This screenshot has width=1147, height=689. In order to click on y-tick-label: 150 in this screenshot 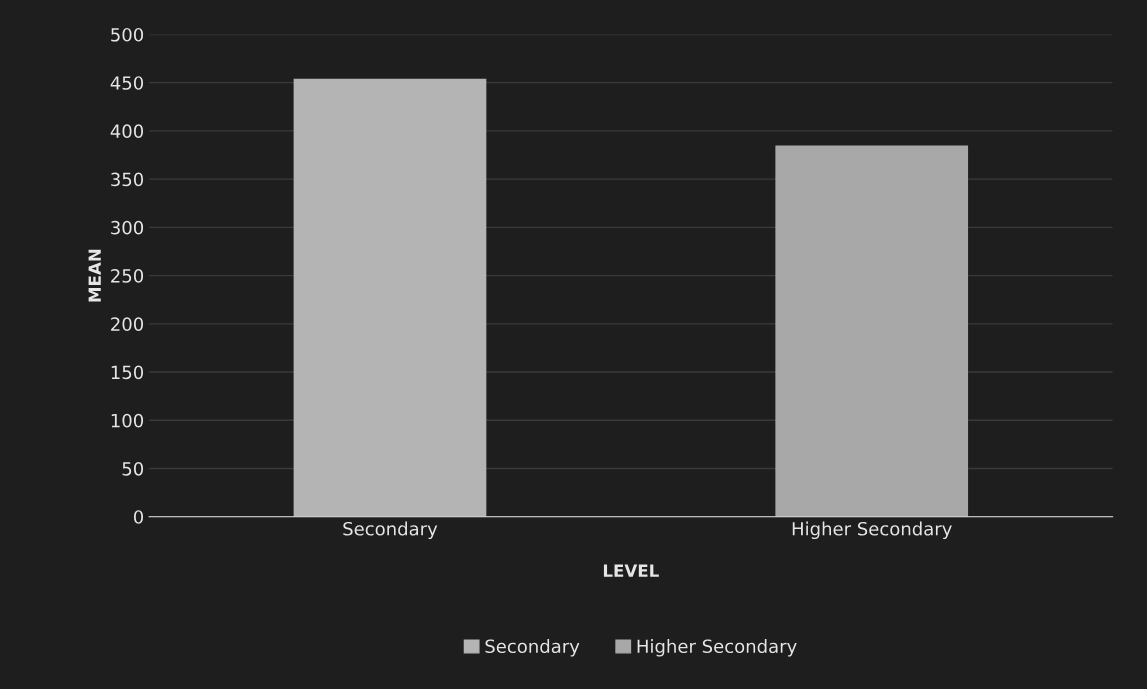, I will do `click(127, 372)`.